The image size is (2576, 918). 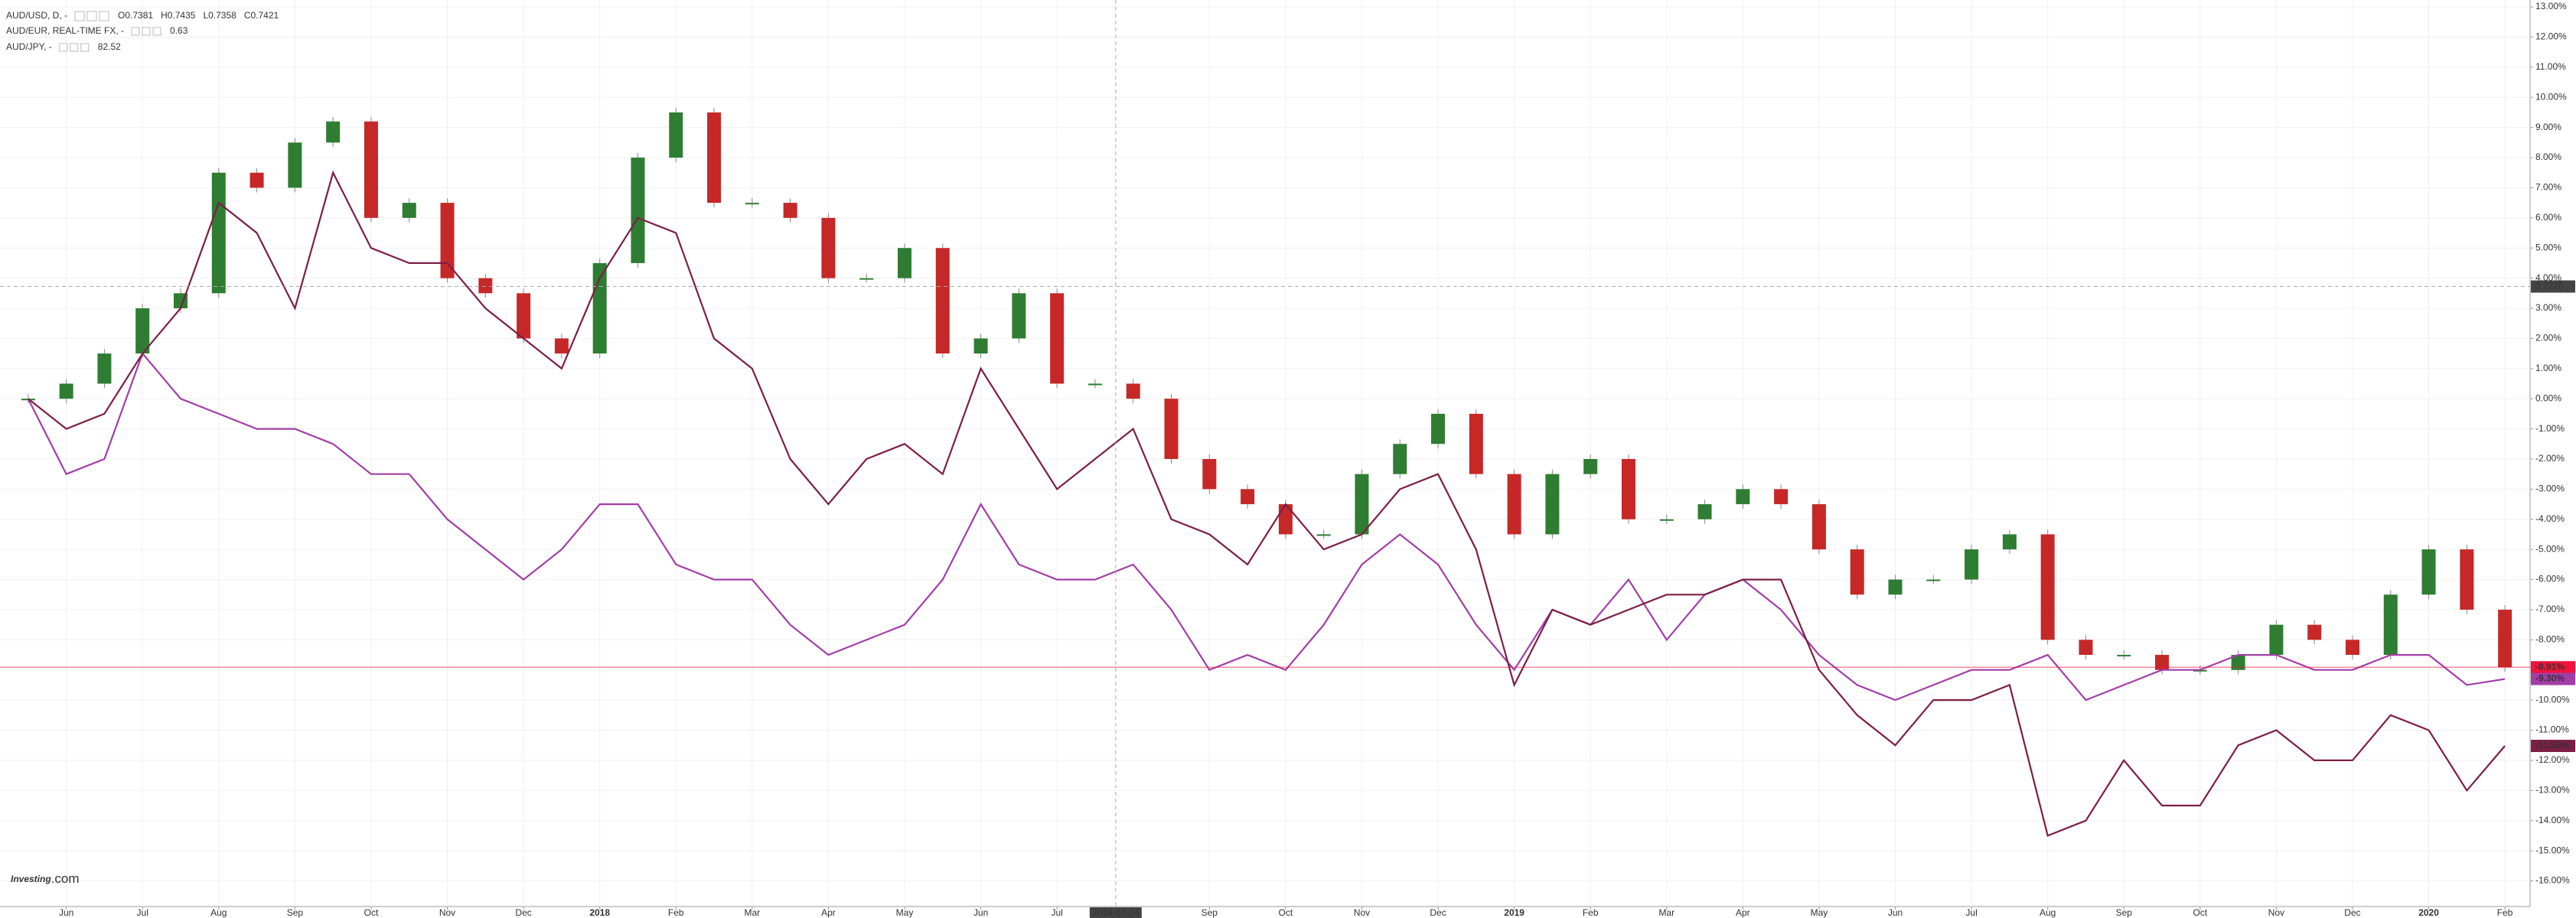 I want to click on y-tick-label: -13.00%, so click(x=2552, y=790).